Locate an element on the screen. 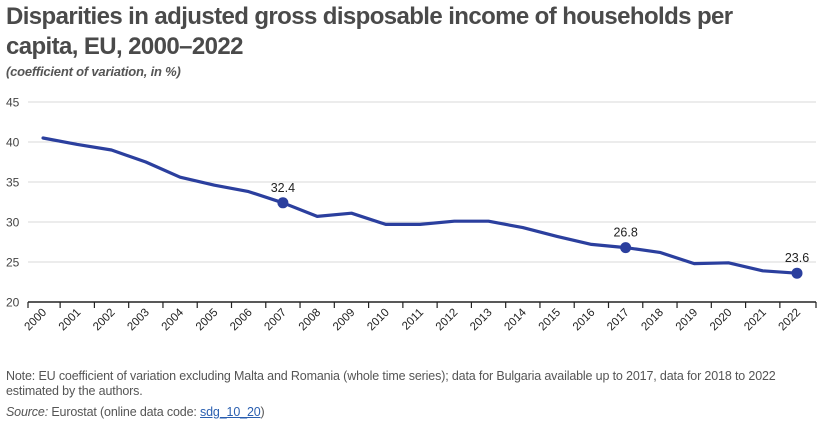 The image size is (832, 433). source-link: sdg_10_20 is located at coordinates (230, 412).